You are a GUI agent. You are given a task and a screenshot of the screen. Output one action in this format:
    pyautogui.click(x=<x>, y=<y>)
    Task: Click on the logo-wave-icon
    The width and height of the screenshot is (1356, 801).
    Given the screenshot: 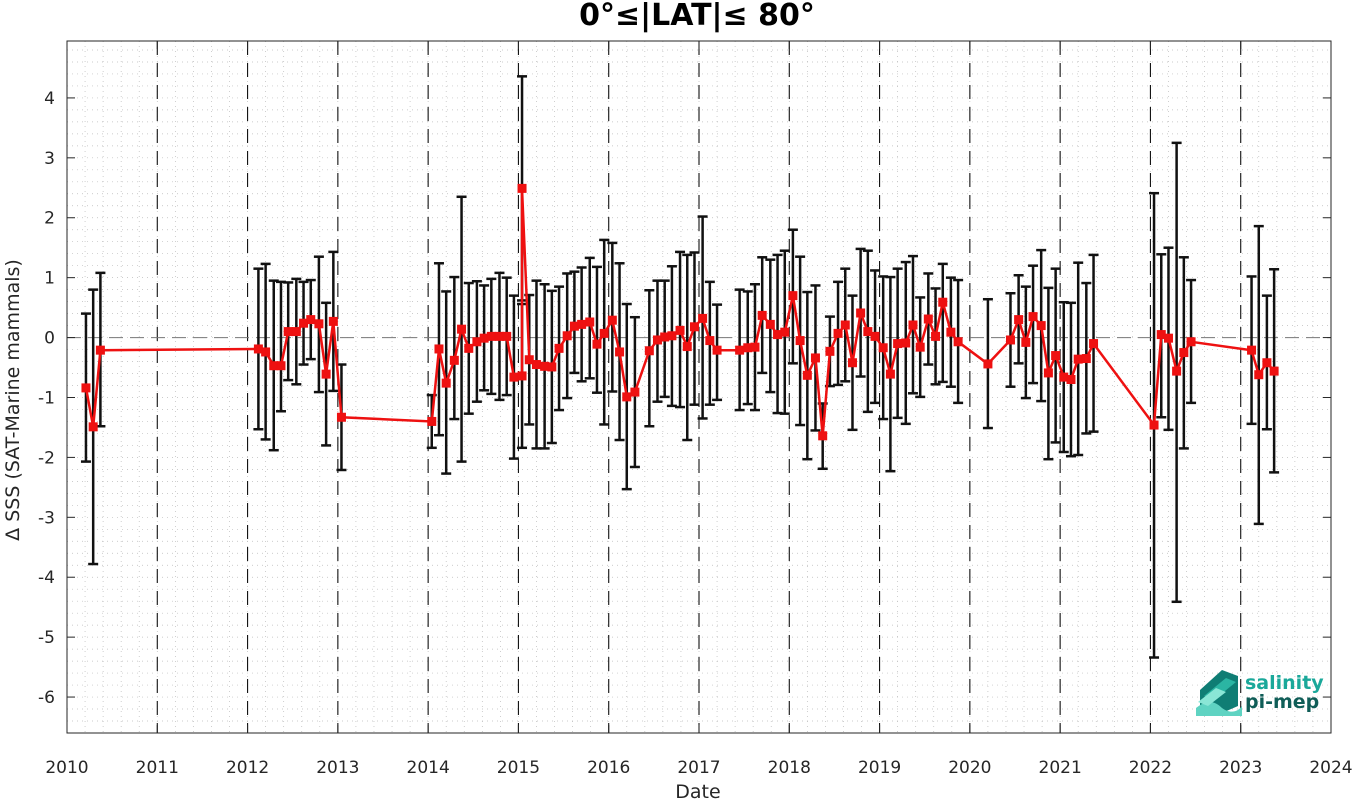 What is the action you would take?
    pyautogui.click(x=1219, y=693)
    